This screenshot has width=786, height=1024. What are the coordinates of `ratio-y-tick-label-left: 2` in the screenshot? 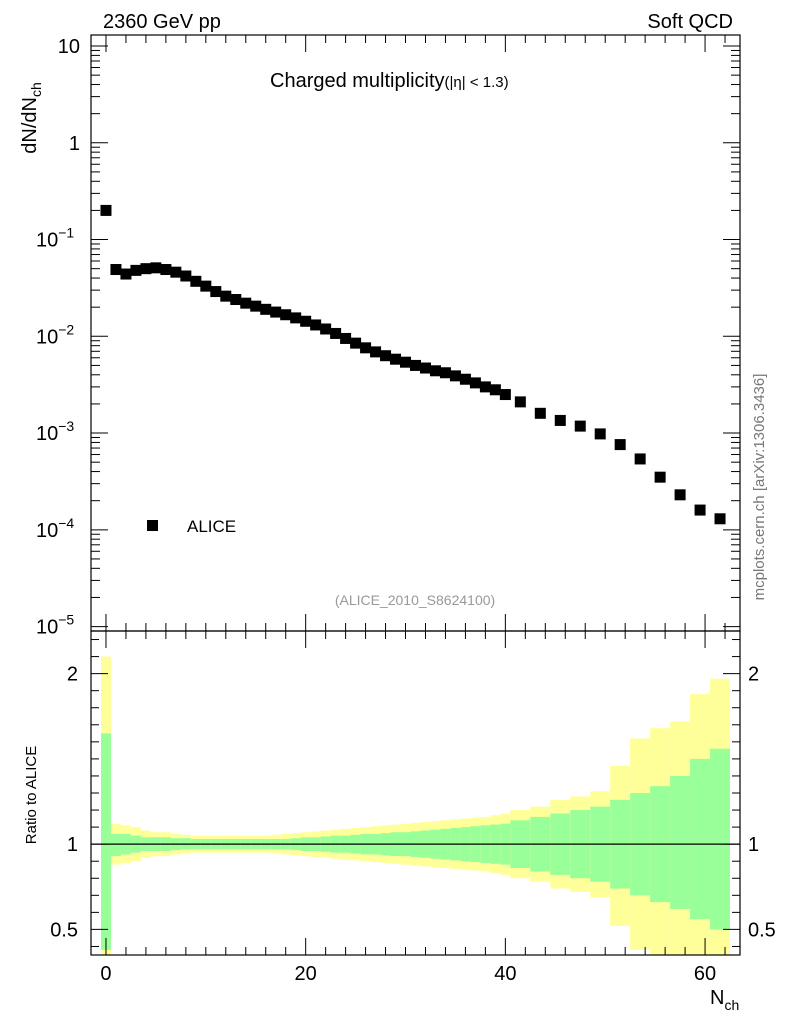 It's located at (72, 675).